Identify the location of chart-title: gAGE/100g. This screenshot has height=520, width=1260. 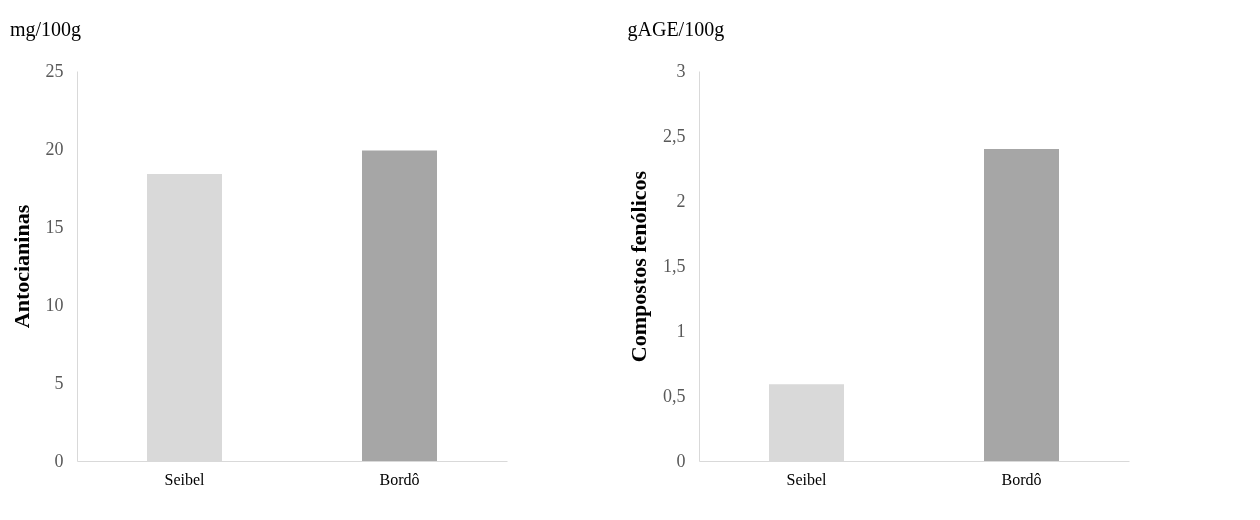
(676, 29).